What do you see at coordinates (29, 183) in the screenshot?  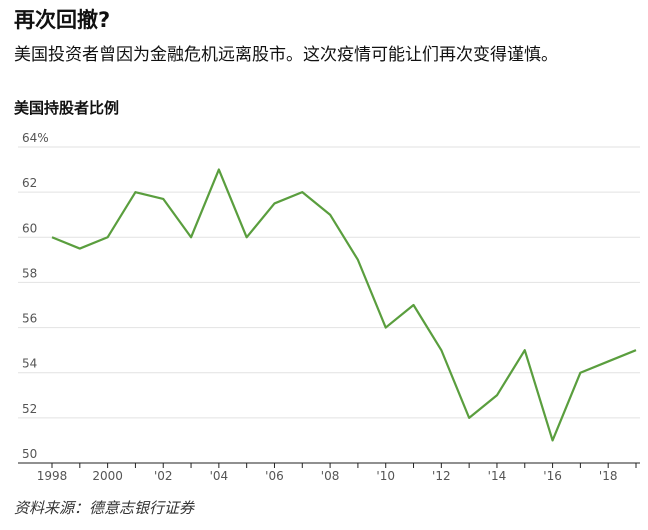 I see `y-tick-label: 62` at bounding box center [29, 183].